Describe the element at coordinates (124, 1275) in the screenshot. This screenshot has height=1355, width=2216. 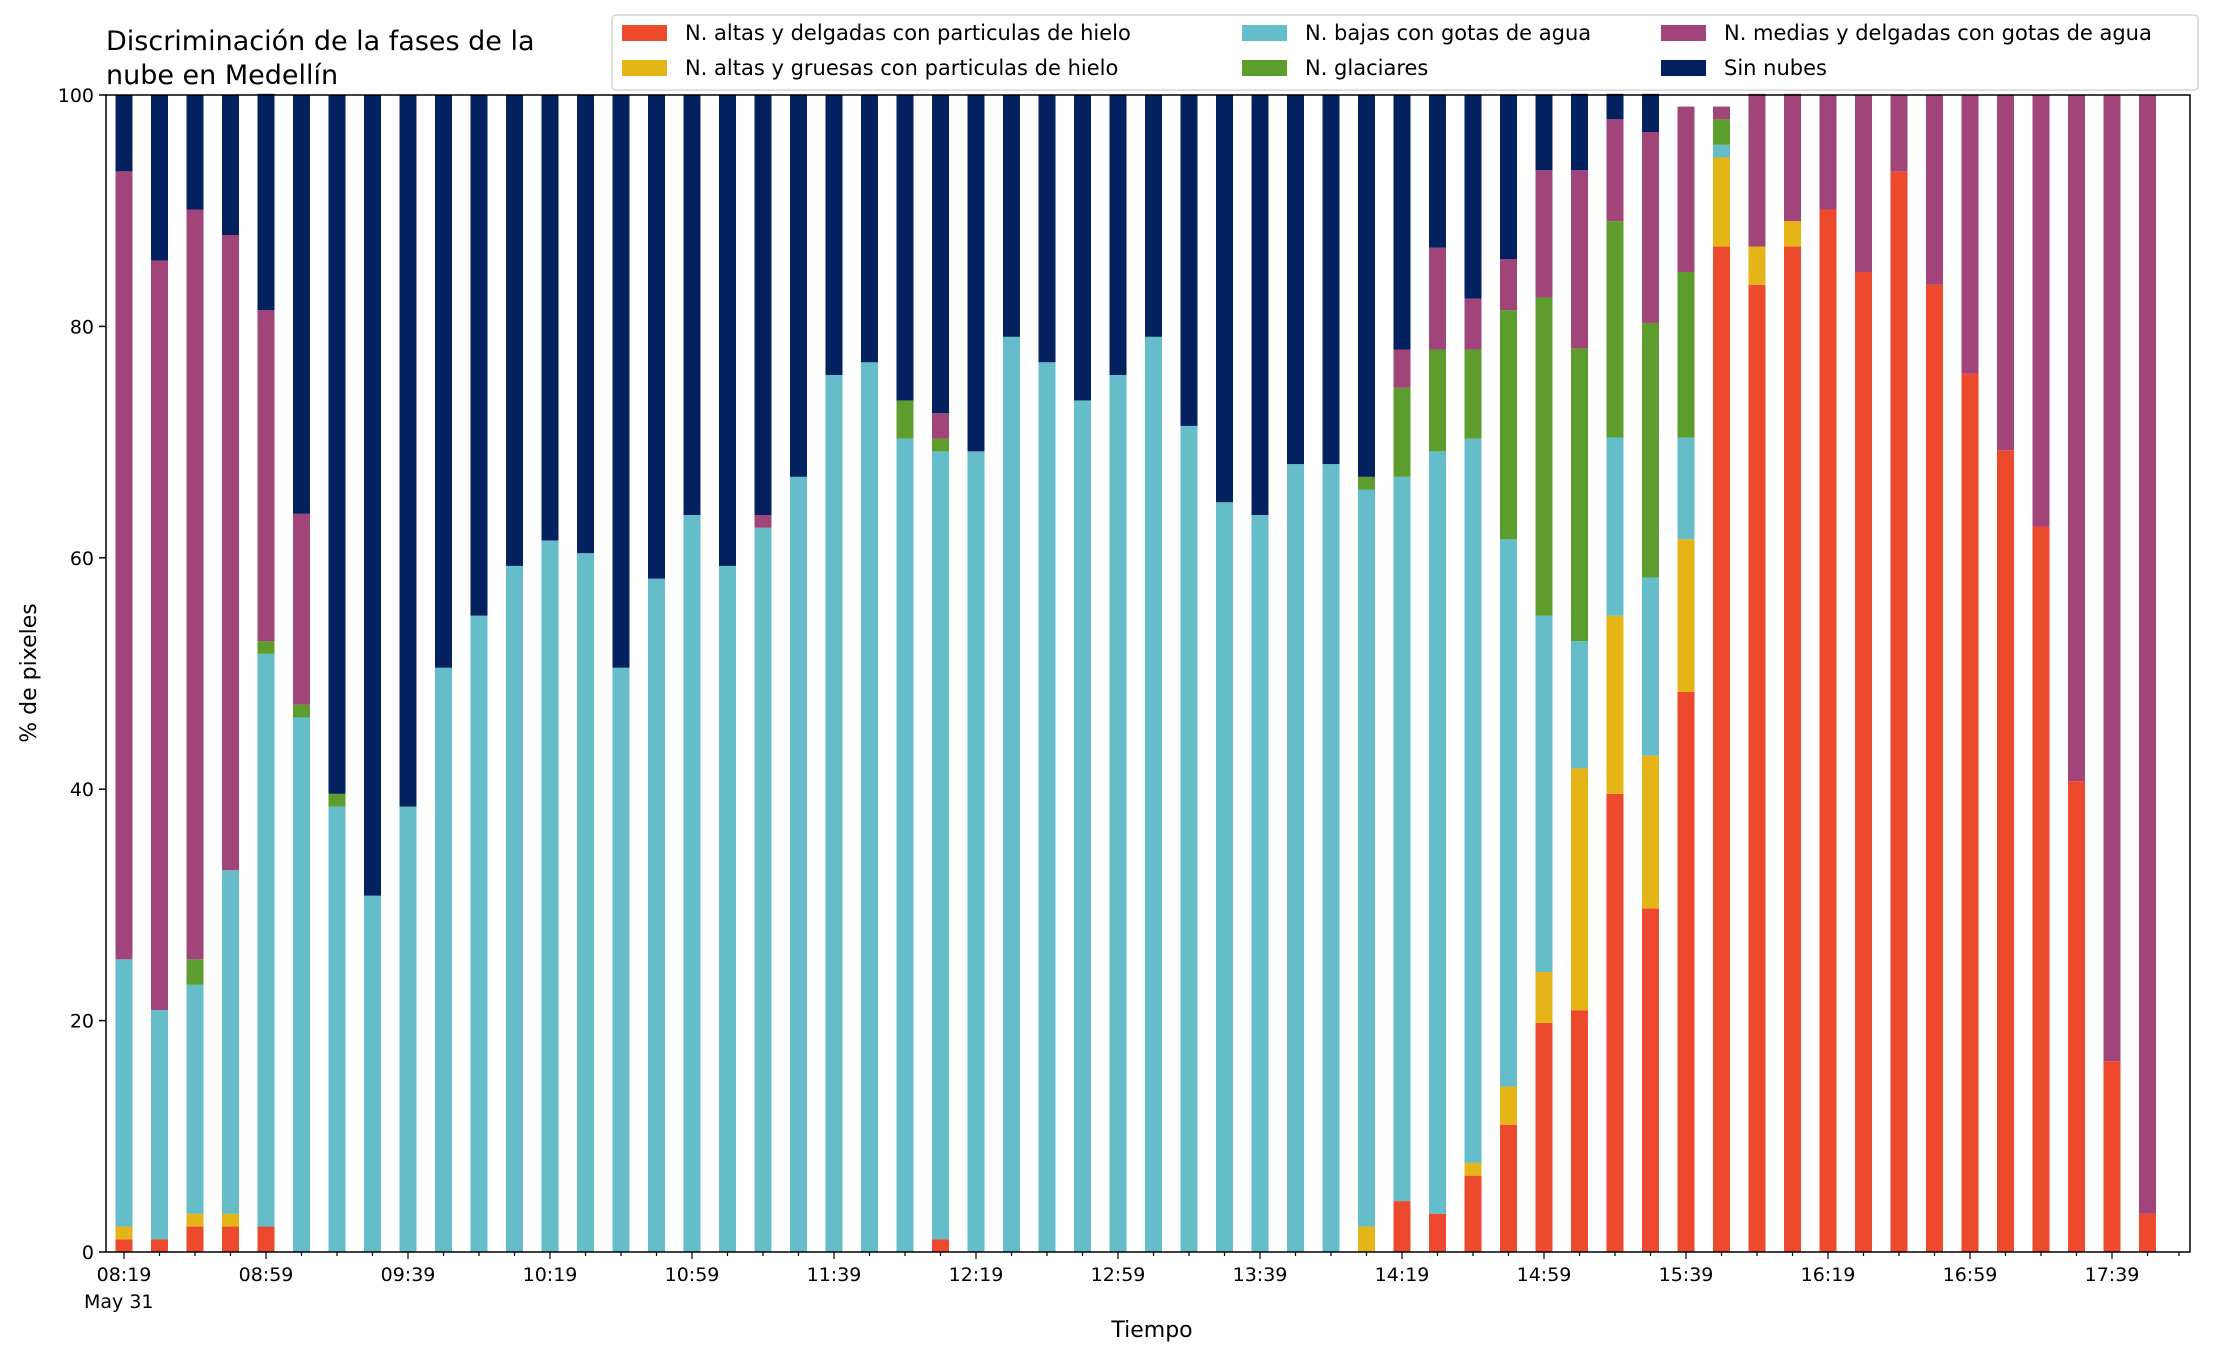
I see `x-tick-label-0: 08:19` at that location.